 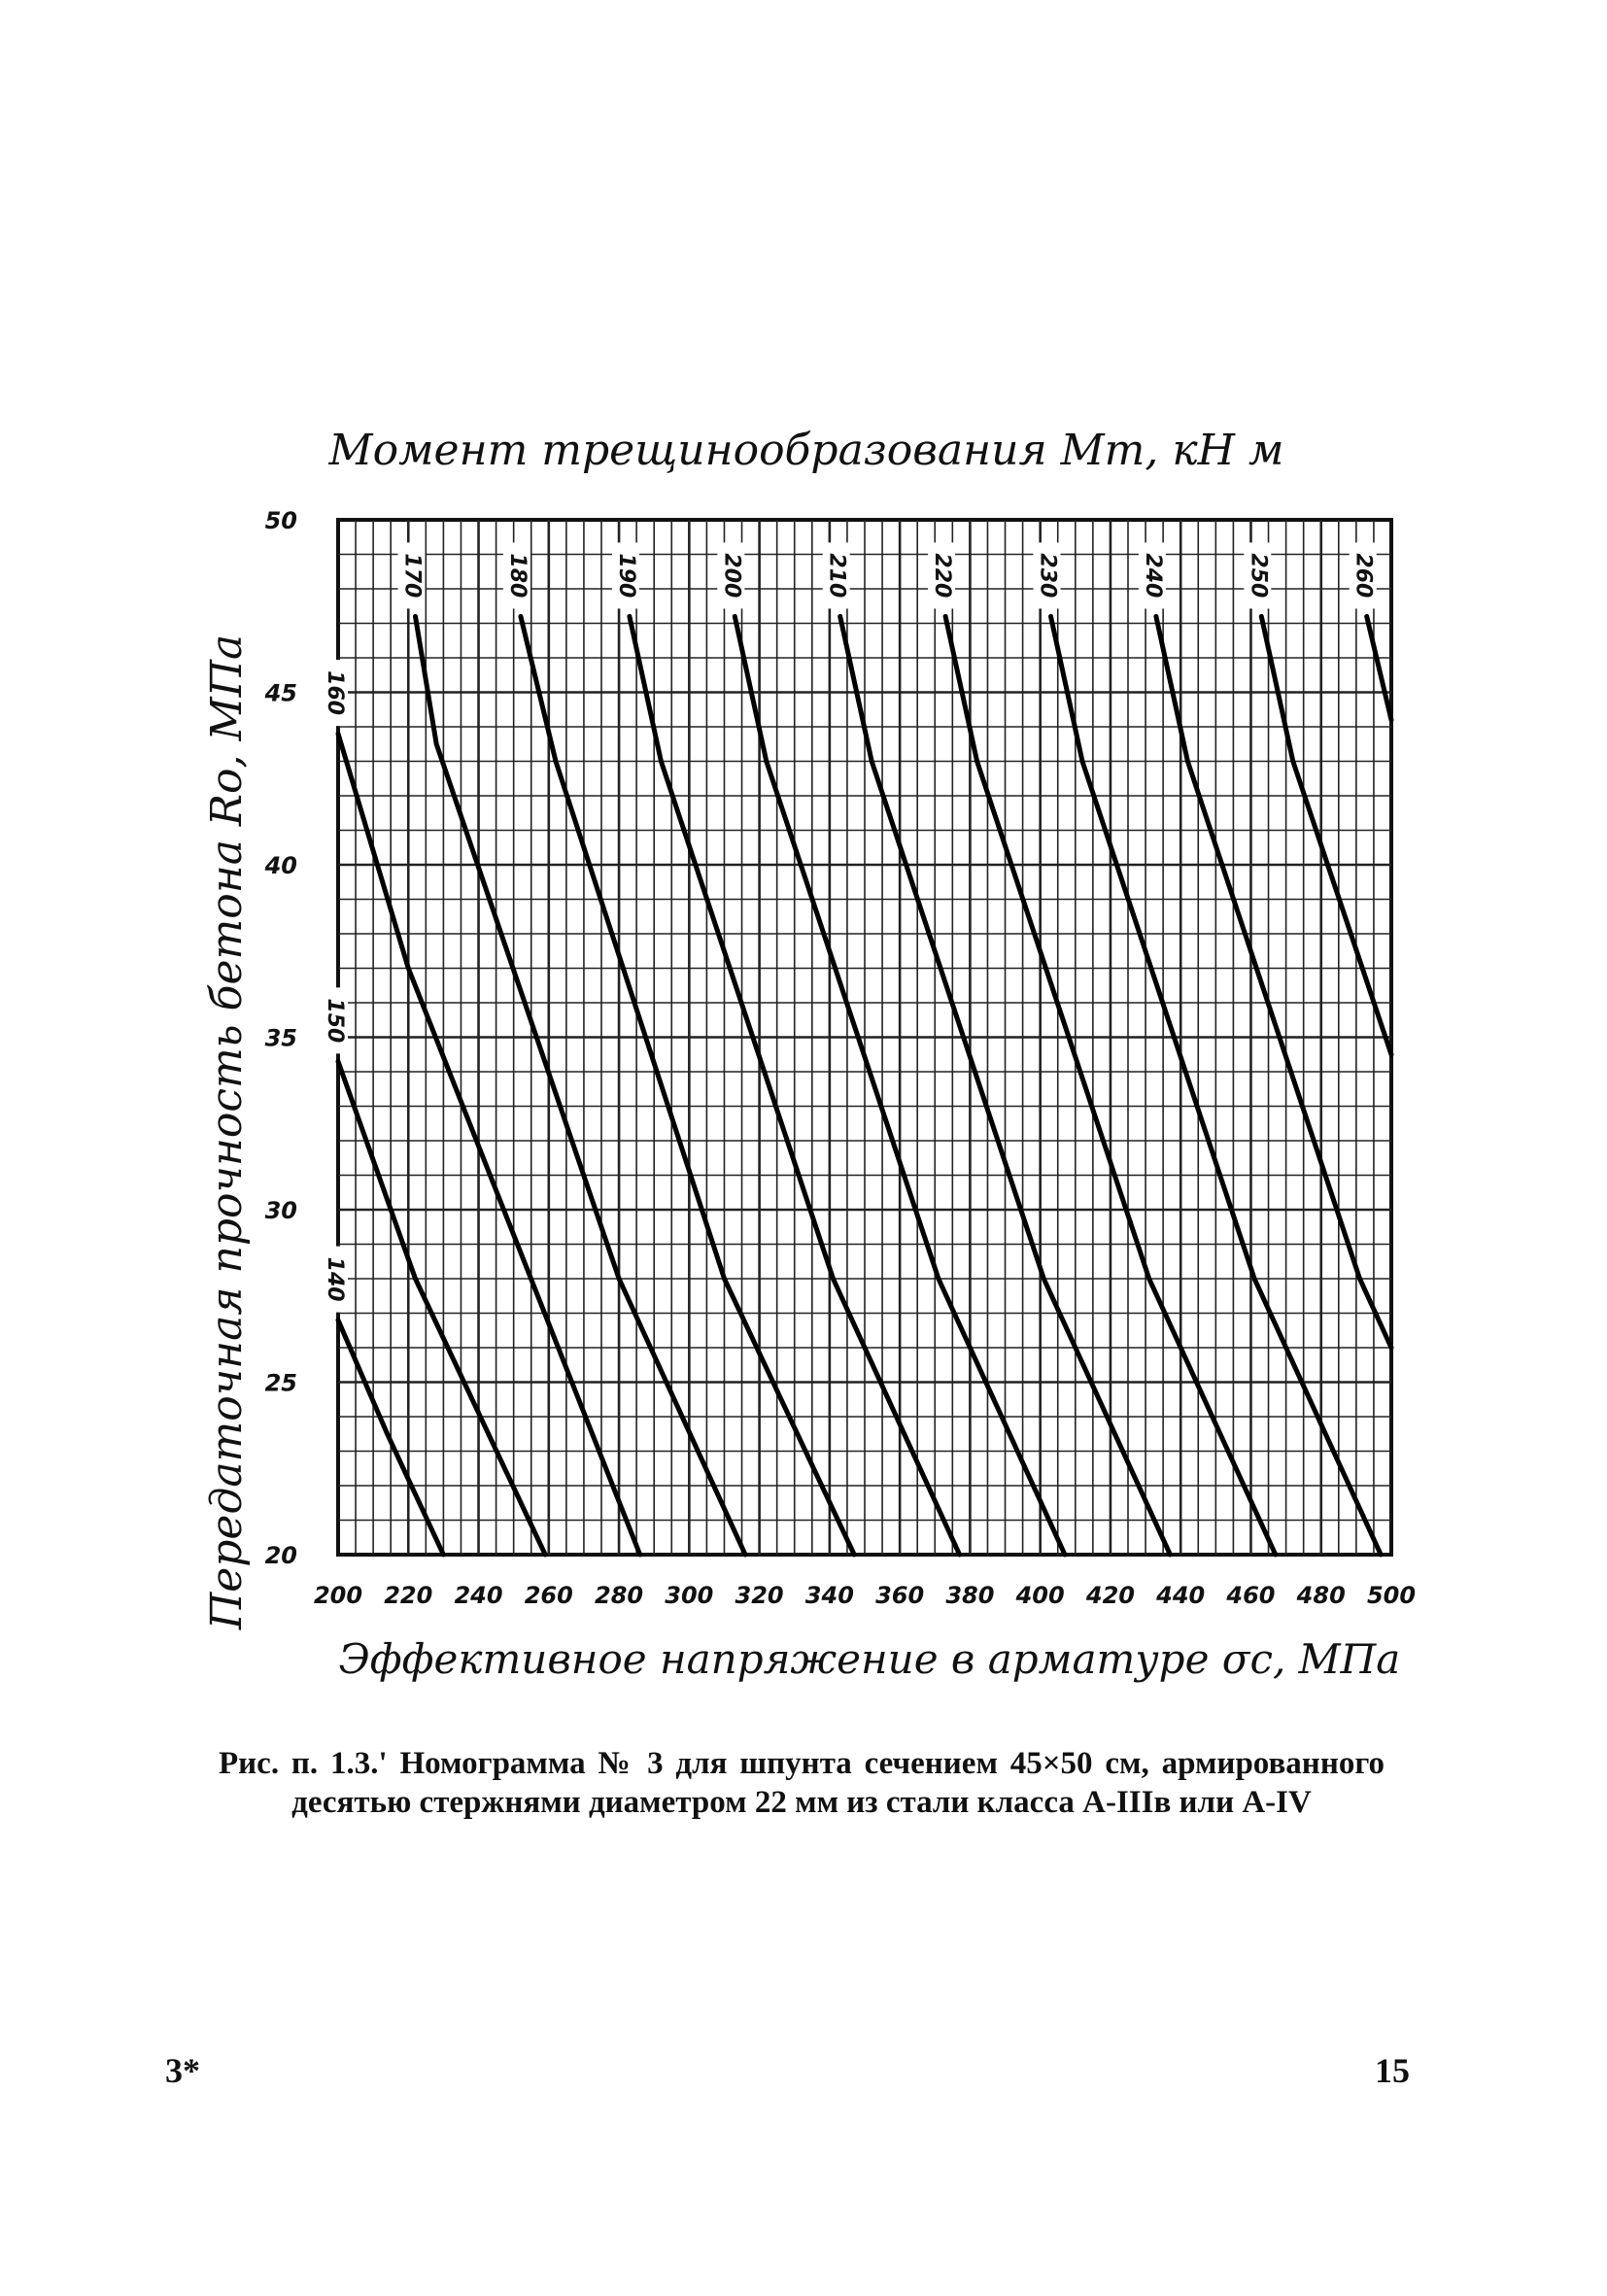 I want to click on x-tick-label: 200, so click(x=338, y=1595).